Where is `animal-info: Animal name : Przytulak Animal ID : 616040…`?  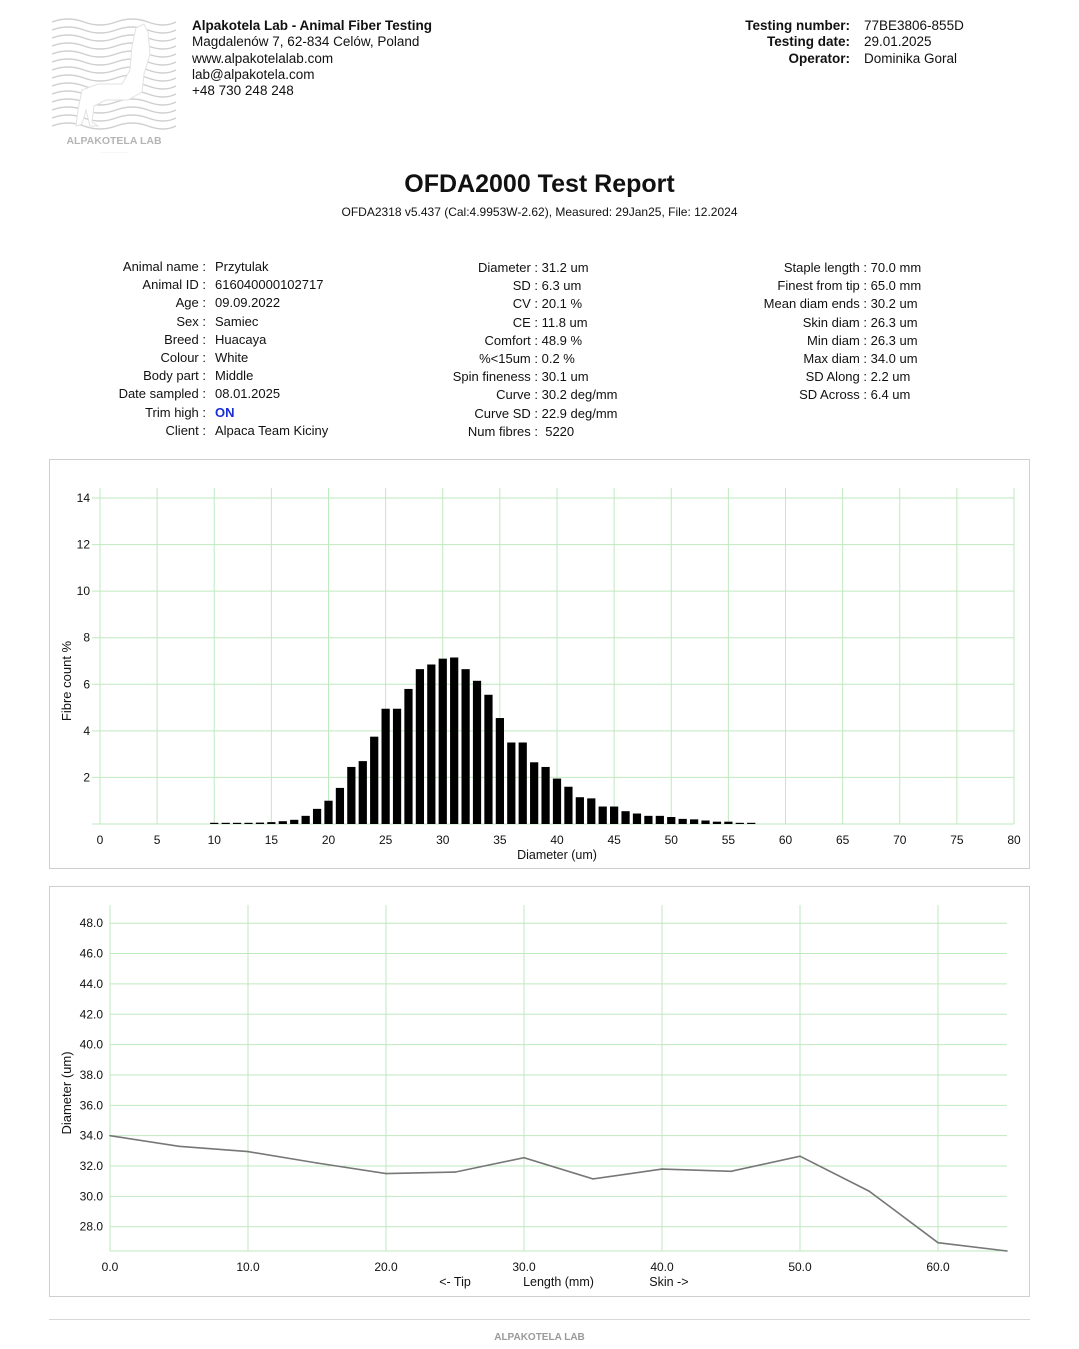
animal-info: Animal name : Przytulak Animal ID : 616040… is located at coordinates (194, 349).